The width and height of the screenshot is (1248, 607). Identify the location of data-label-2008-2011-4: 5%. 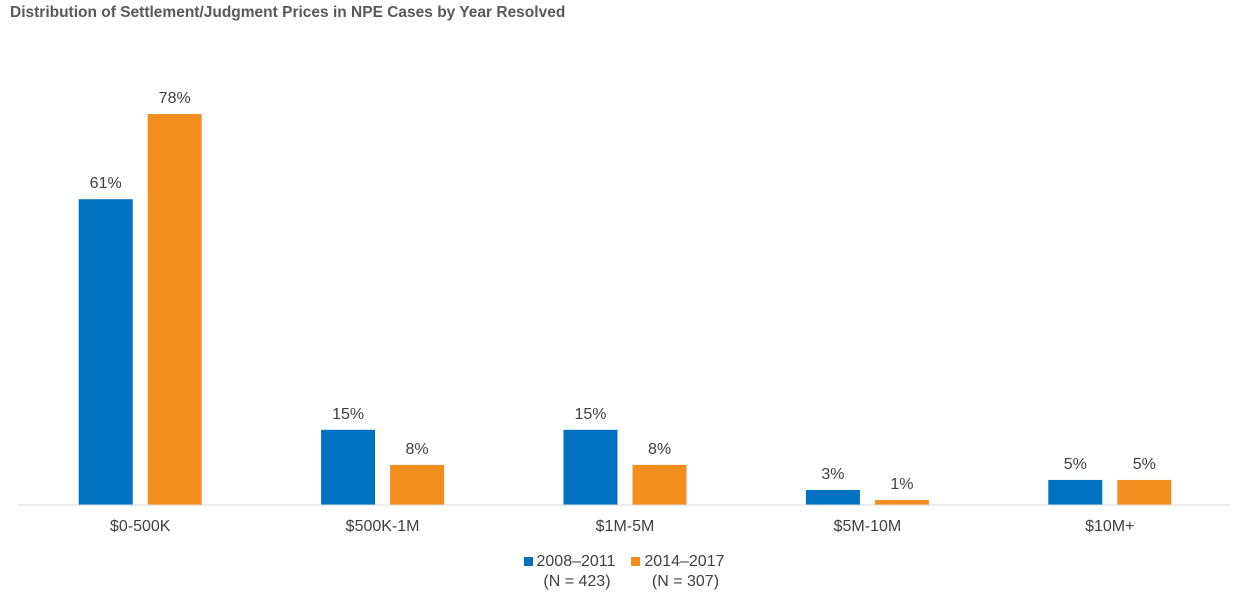
(1075, 464).